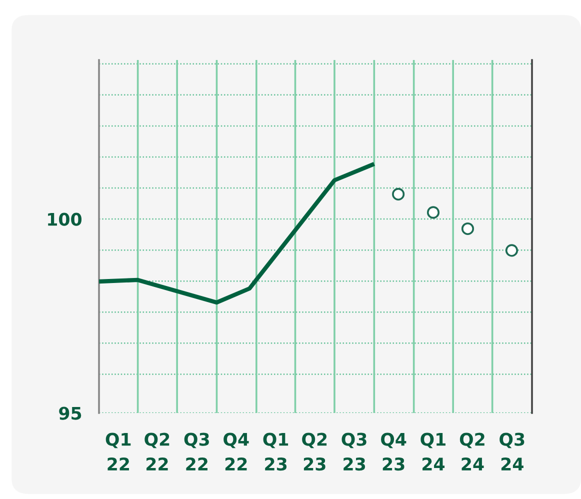 The width and height of the screenshot is (581, 499). What do you see at coordinates (237, 233) in the screenshot?
I see `line-series` at bounding box center [237, 233].